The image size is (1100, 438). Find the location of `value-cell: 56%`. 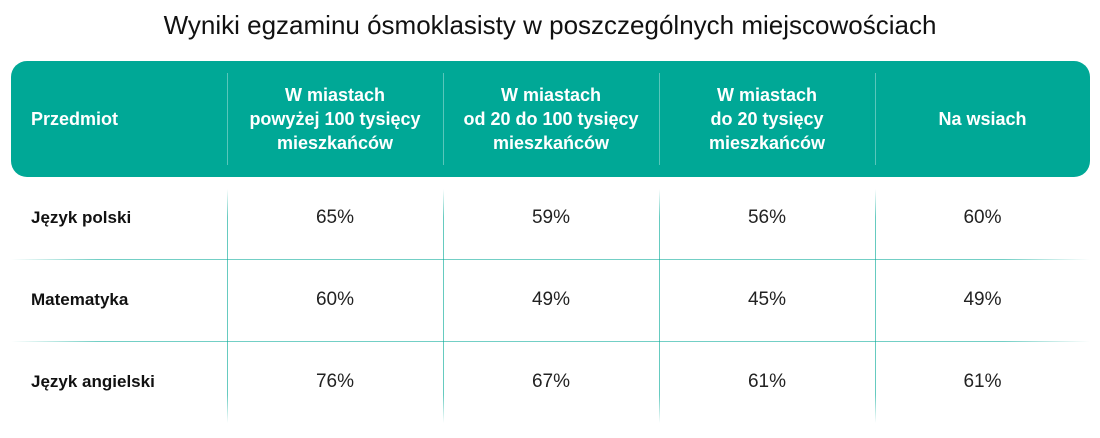

value-cell: 56% is located at coordinates (767, 217).